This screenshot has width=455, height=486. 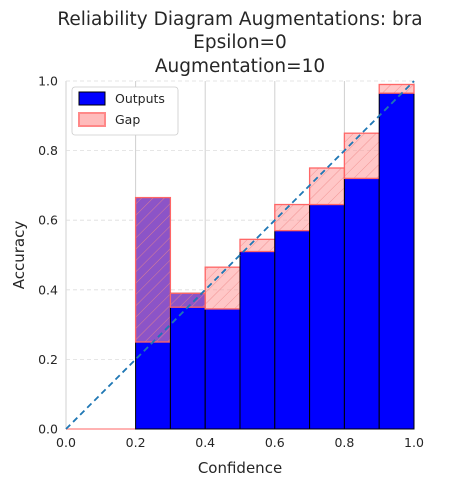 I want to click on x-tick-label: 0.0, so click(x=66, y=442).